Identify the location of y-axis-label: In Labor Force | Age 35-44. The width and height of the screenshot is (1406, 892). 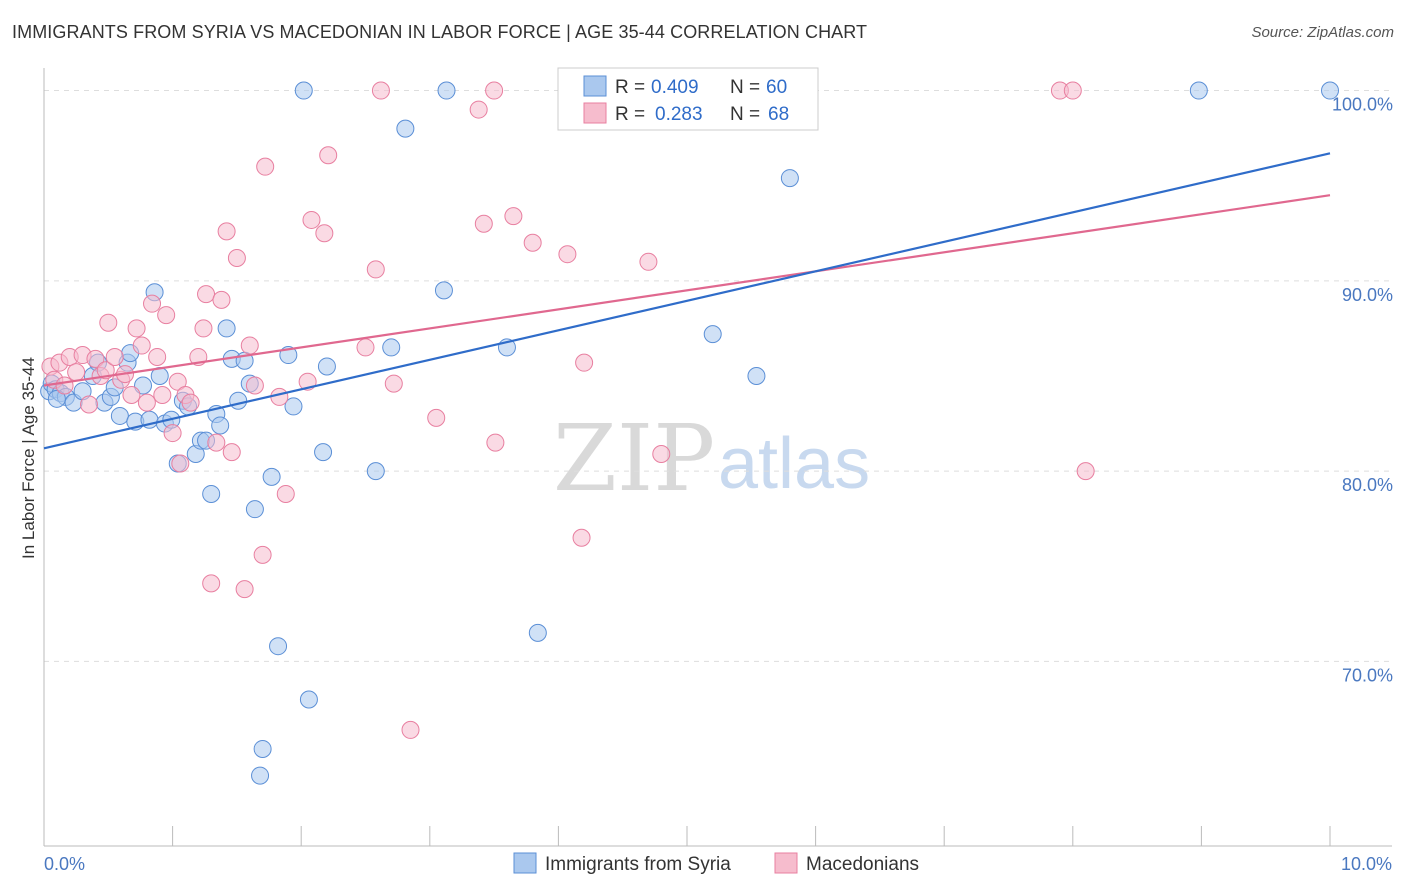
(28, 458).